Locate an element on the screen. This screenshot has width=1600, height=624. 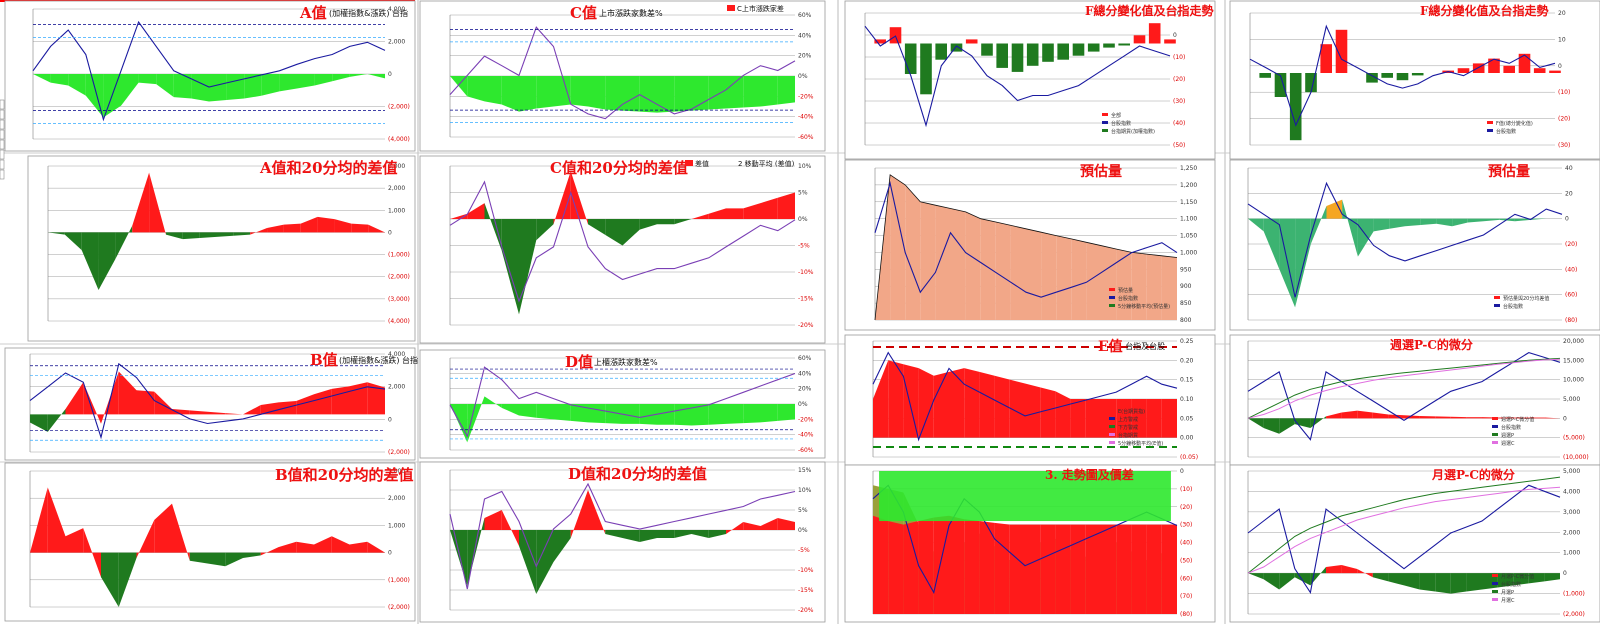
y-tick-label: (60) is located at coordinates (1571, 295).